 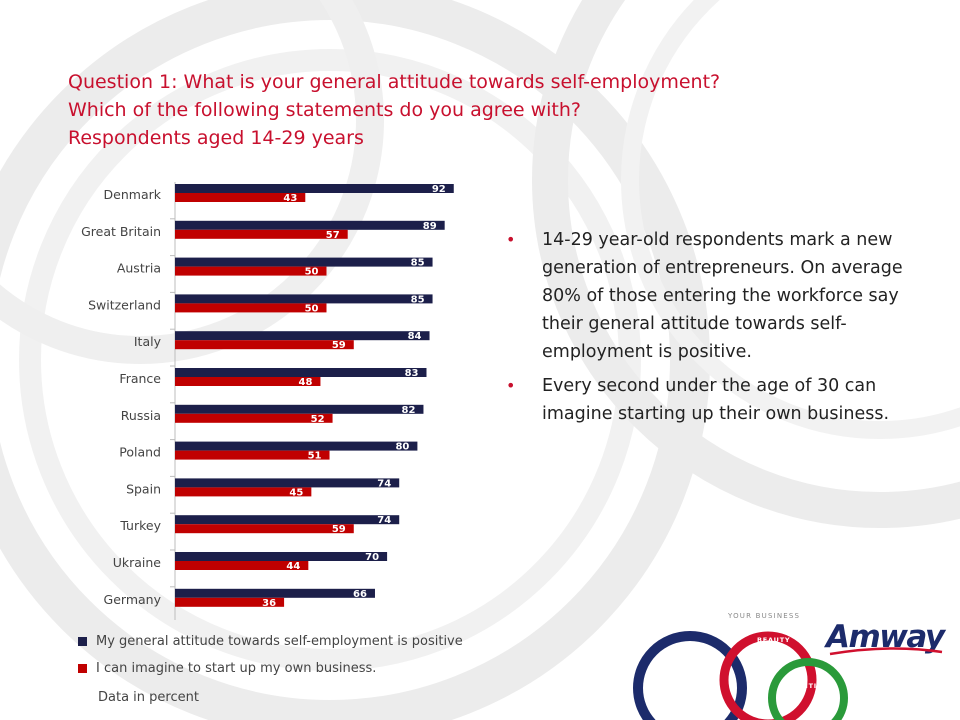 I want to click on data-label: 45, so click(x=296, y=492).